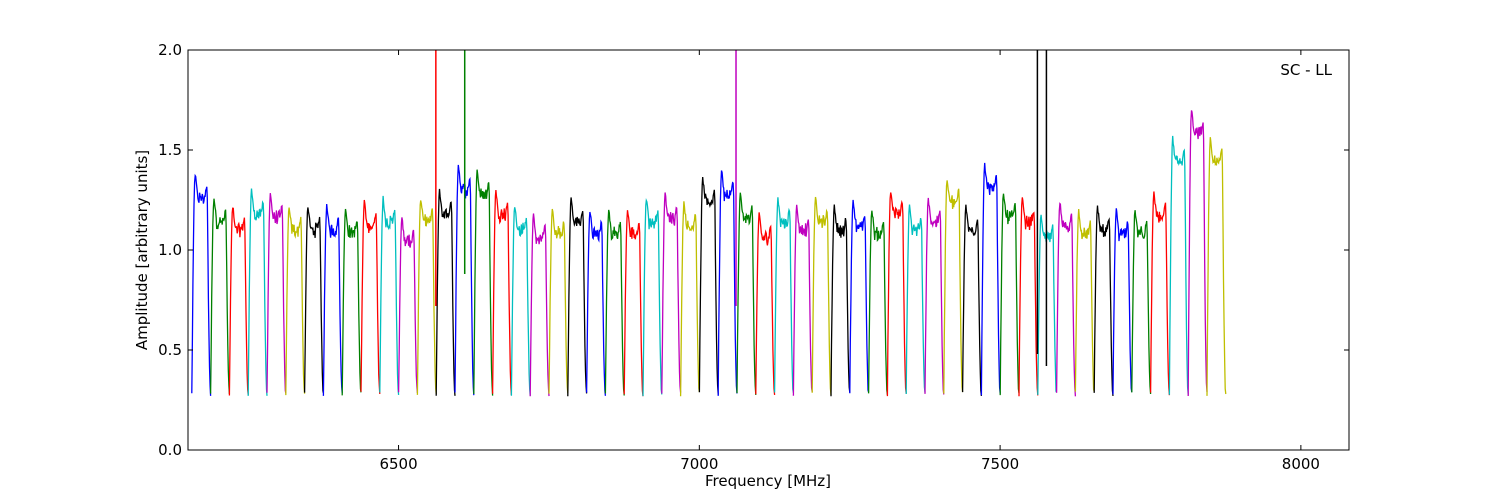 This screenshot has width=1500, height=500. Describe the element at coordinates (699, 464) in the screenshot. I see `x-tick-label: 7000` at that location.